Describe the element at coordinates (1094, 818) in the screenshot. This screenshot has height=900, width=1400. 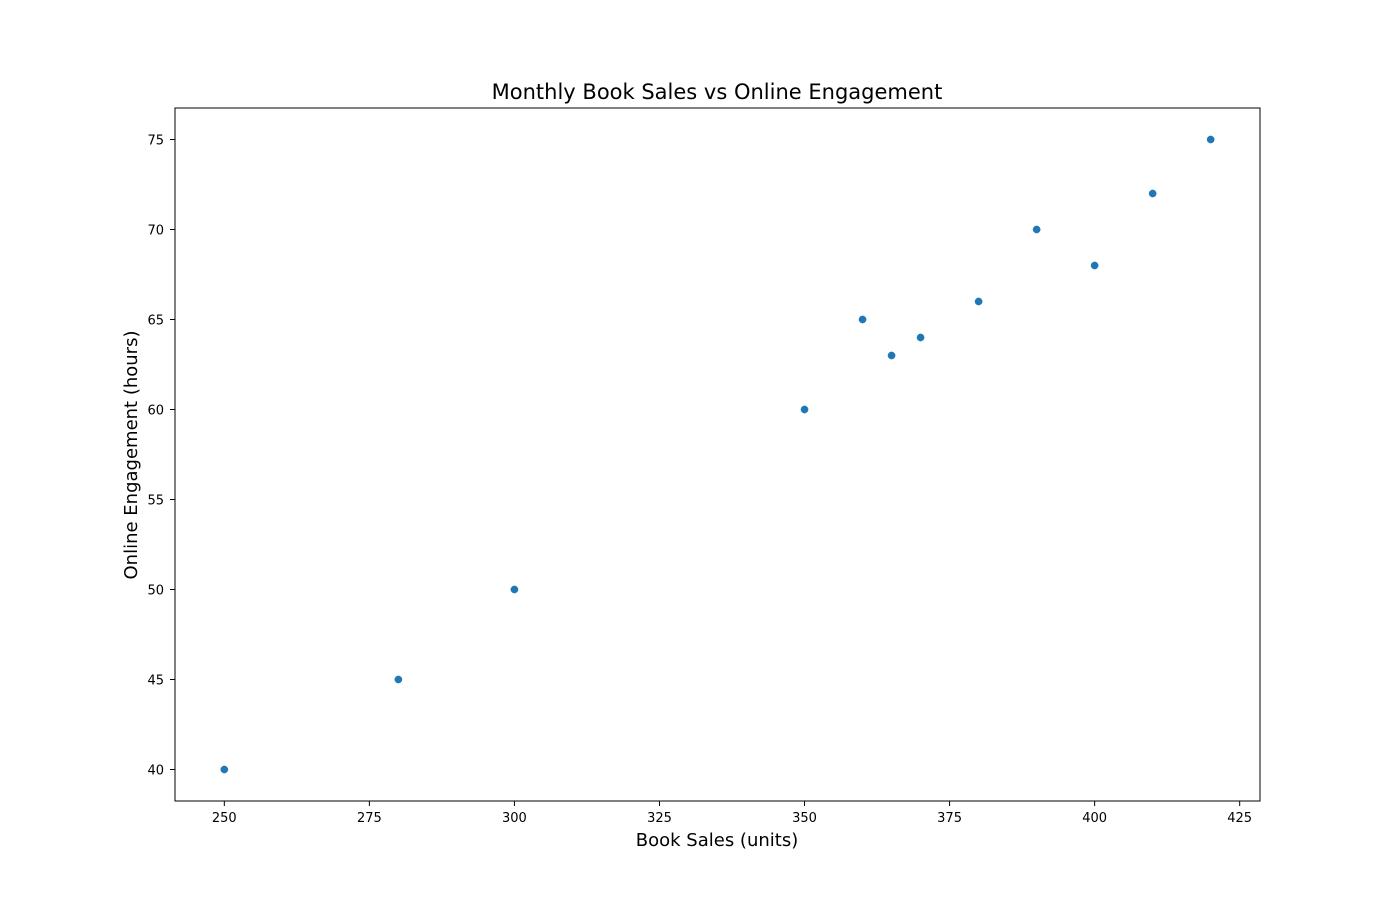
I see `x-tick-label: 400` at that location.